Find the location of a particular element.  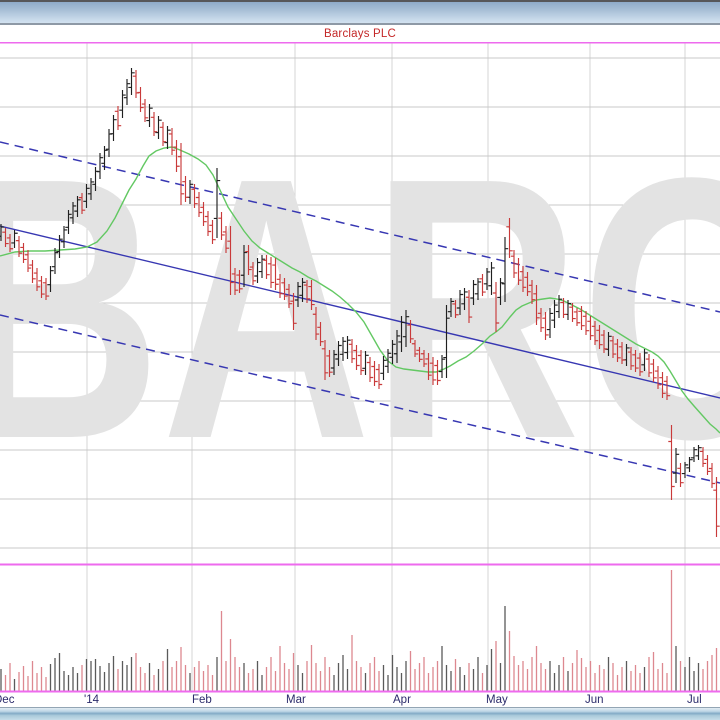

month-label-14: '14 is located at coordinates (92, 700).